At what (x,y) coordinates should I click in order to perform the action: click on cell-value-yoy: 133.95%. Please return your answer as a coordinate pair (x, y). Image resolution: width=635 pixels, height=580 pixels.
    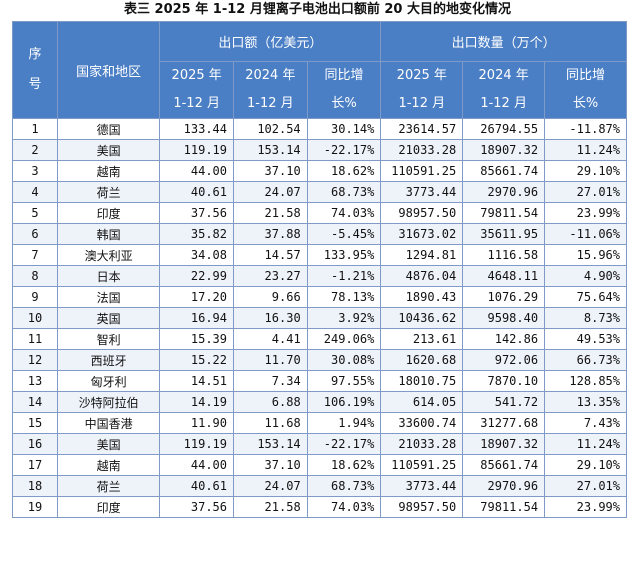
    Looking at the image, I should click on (344, 255).